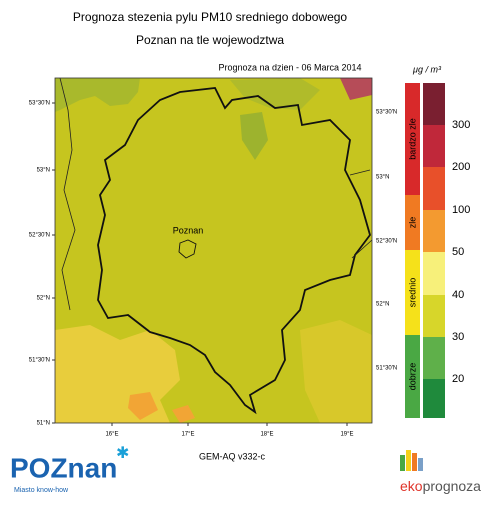  What do you see at coordinates (187, 249) in the screenshot?
I see `city-border` at bounding box center [187, 249].